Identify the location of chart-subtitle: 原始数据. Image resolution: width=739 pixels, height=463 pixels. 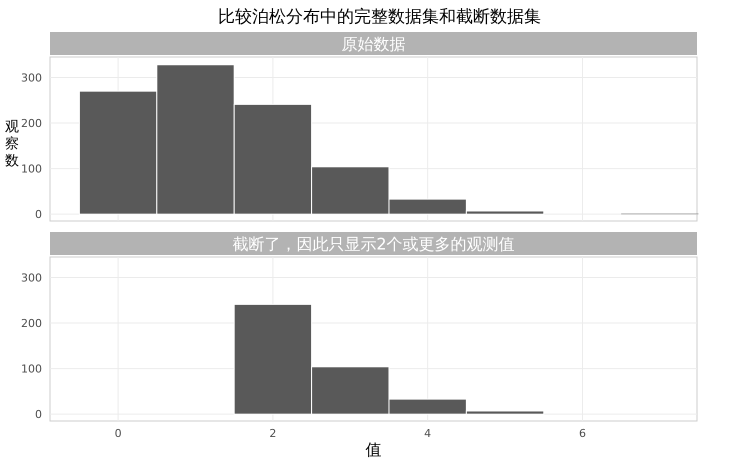
(374, 44).